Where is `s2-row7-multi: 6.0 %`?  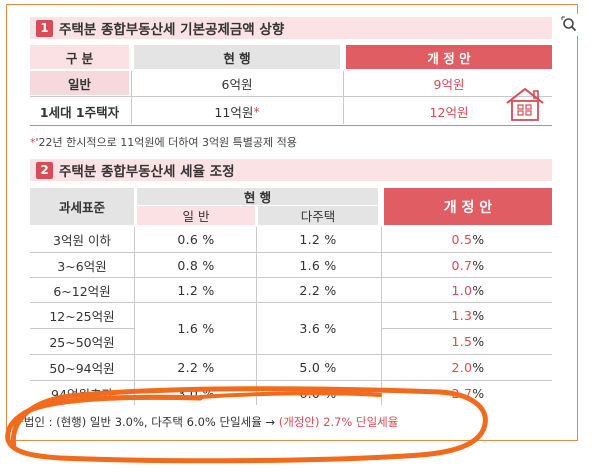
s2-row7-multi: 6.0 % is located at coordinates (318, 393).